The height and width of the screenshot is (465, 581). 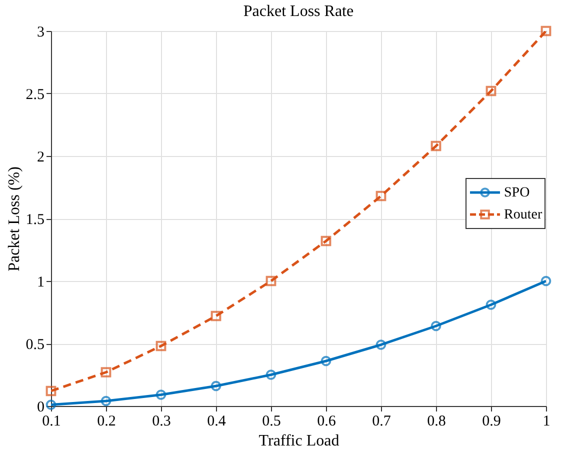 I want to click on legend-label: Router, so click(x=523, y=215).